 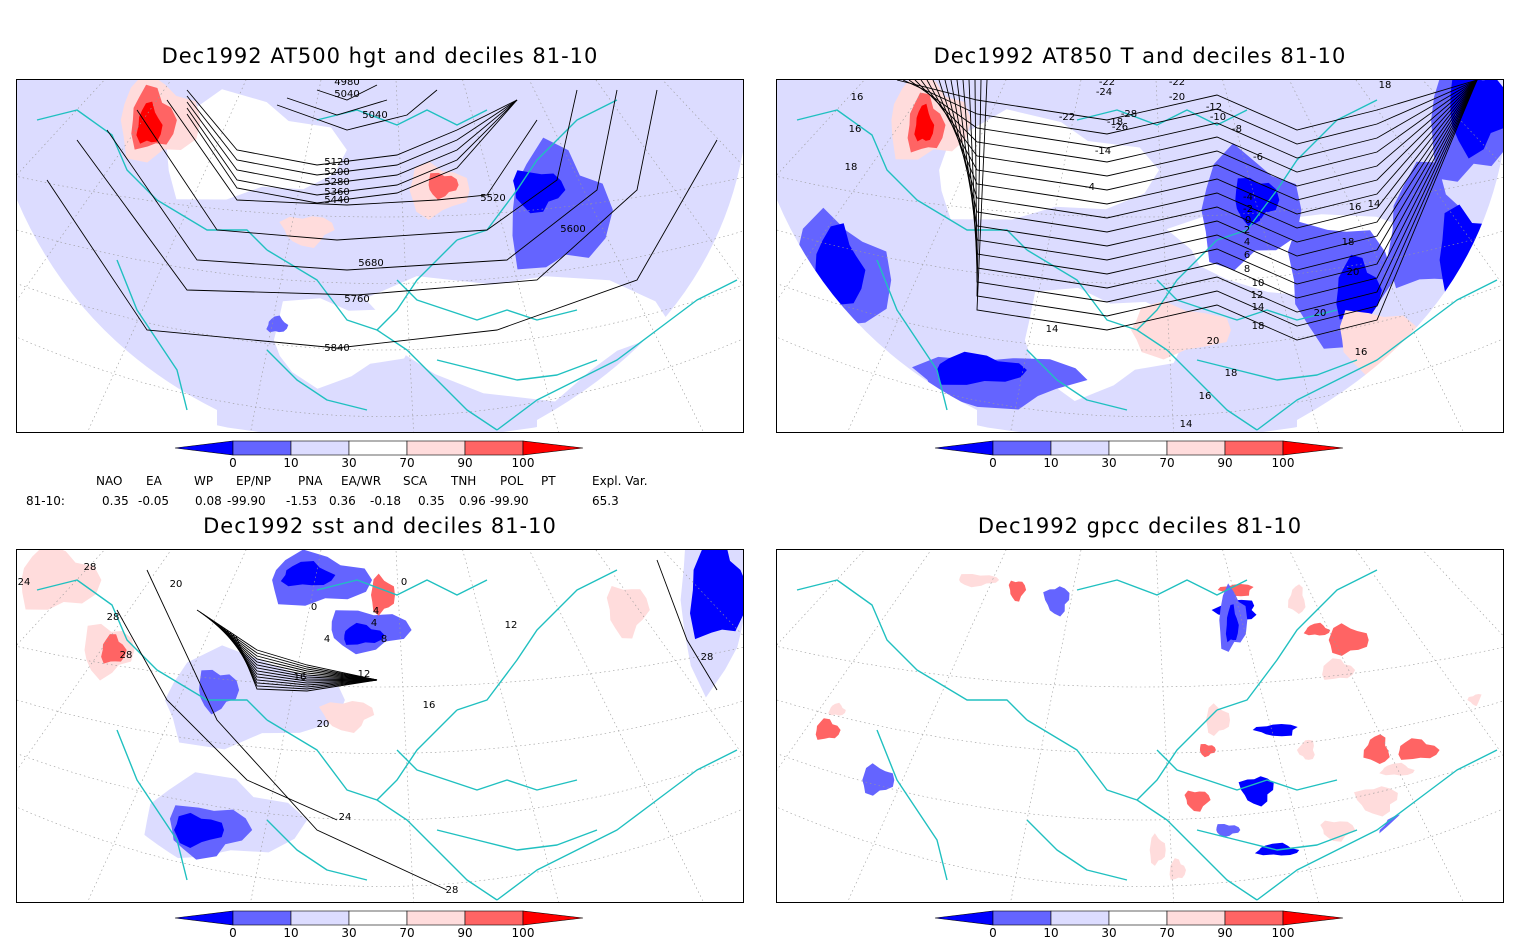 I want to click on contour-label: 5040, so click(x=374, y=115).